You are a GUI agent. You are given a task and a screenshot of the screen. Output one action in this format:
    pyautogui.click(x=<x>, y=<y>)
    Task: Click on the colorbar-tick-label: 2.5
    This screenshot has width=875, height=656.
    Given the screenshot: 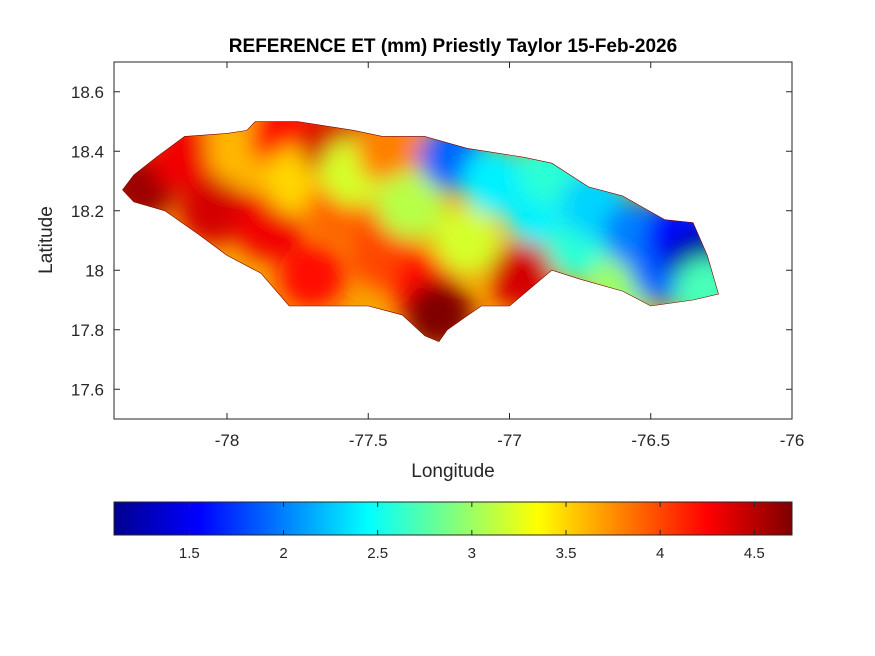 What is the action you would take?
    pyautogui.click(x=377, y=553)
    